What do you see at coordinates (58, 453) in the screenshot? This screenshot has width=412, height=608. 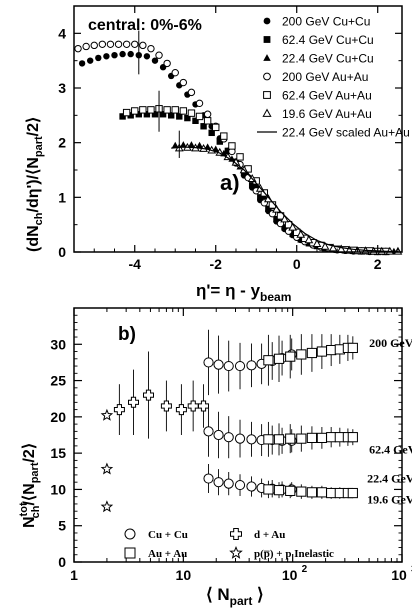 I see `y-tick-label-3: 15` at bounding box center [58, 453].